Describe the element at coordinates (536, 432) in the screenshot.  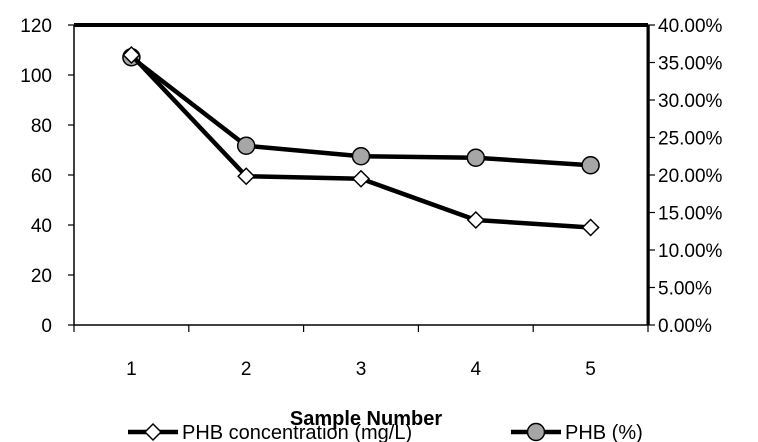
I see `legend-marker-phb-percent` at that location.